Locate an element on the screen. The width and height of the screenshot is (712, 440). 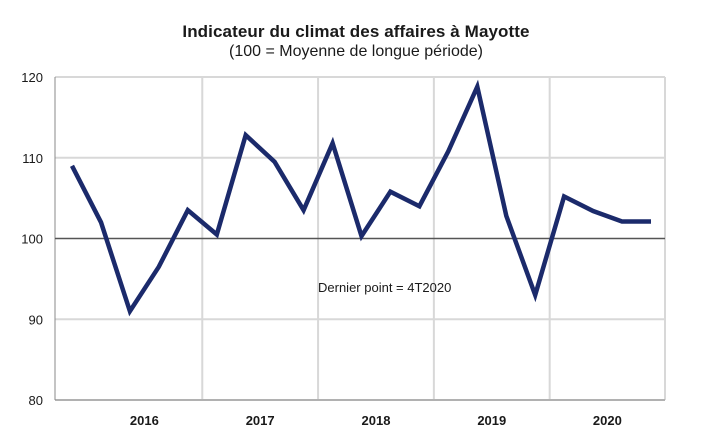
y-tick-label-80: 80 is located at coordinates (36, 400).